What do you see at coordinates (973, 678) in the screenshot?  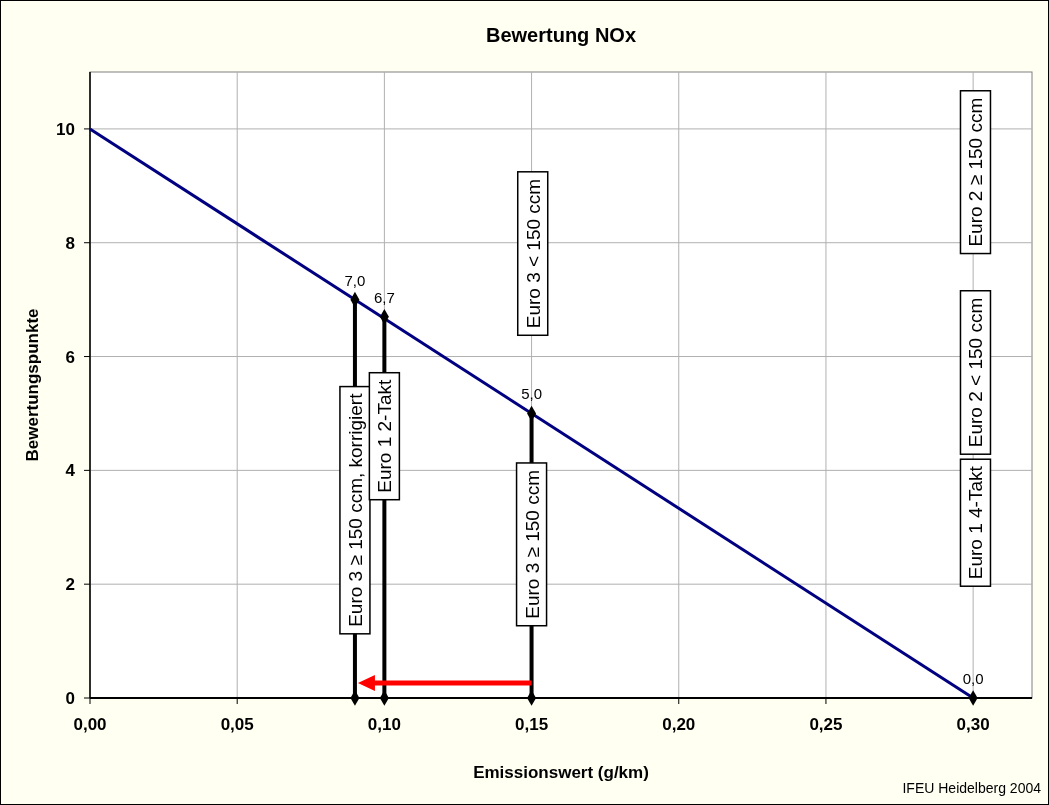 I see `data-label: 0,0` at bounding box center [973, 678].